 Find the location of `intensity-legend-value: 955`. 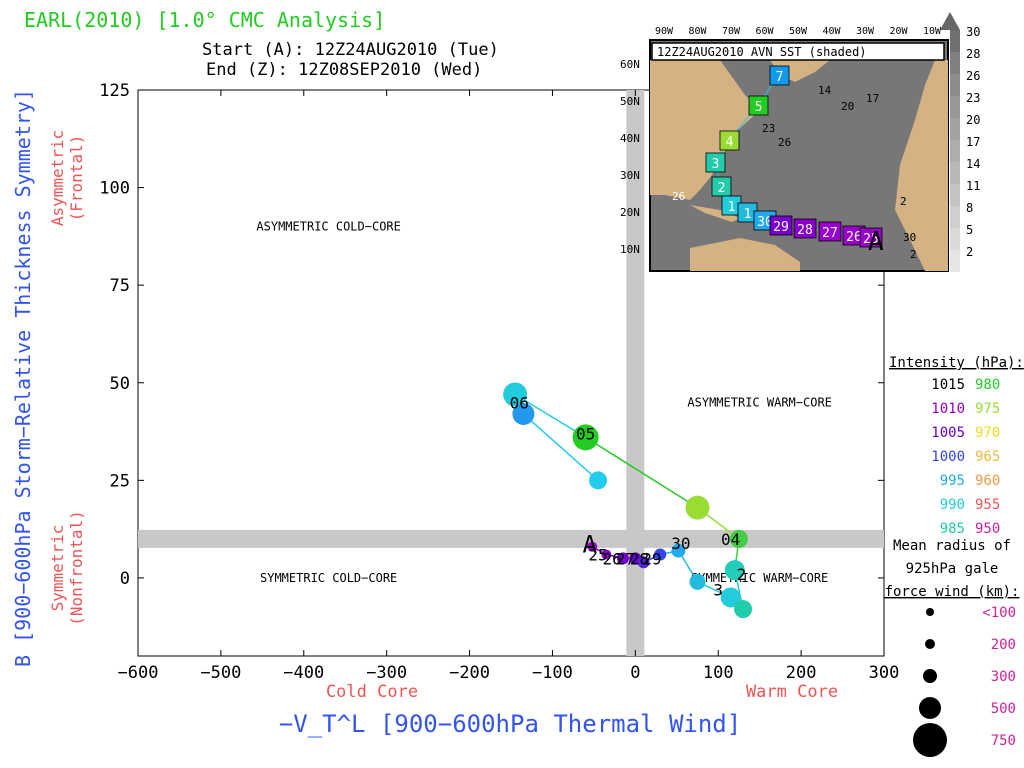

intensity-legend-value: 955 is located at coordinates (987, 505).